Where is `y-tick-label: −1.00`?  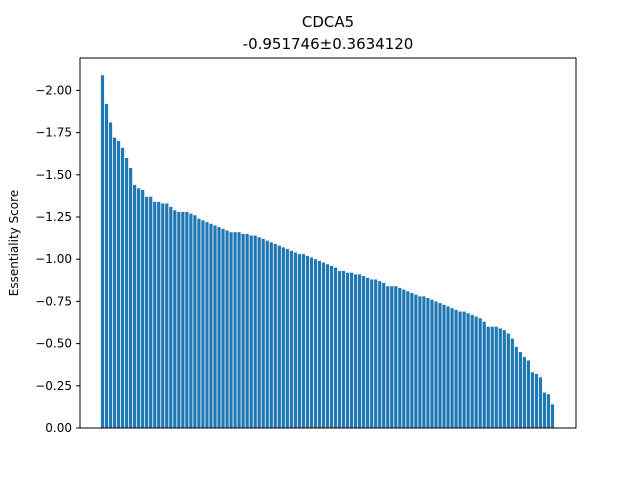
y-tick-label: −1.00 is located at coordinates (53, 259).